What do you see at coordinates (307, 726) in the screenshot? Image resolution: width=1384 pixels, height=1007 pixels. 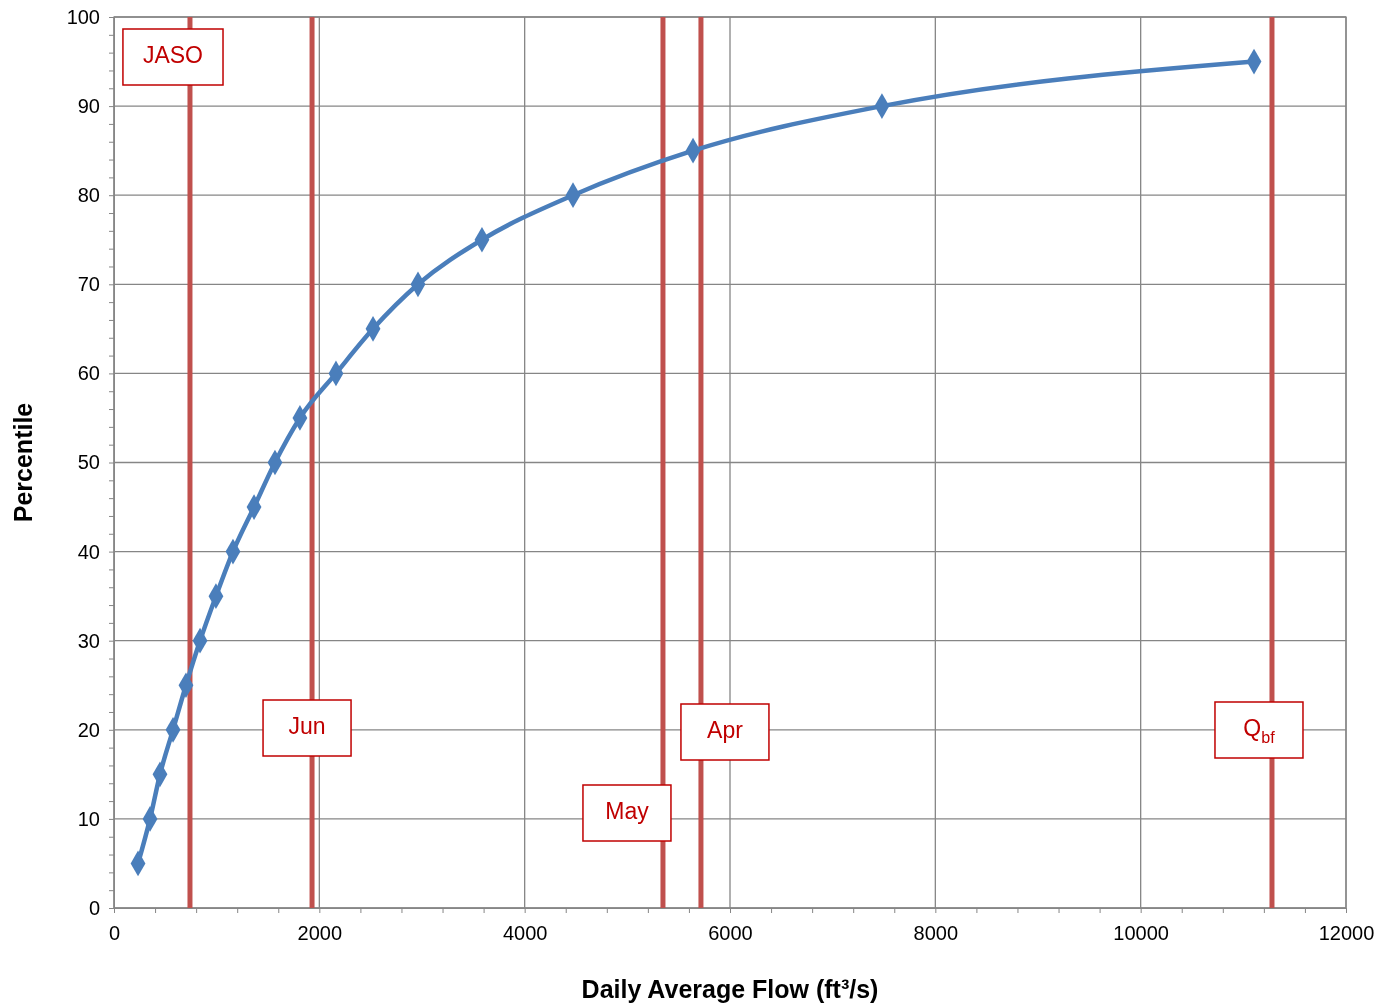 I see `ref-line-label: Jun` at bounding box center [307, 726].